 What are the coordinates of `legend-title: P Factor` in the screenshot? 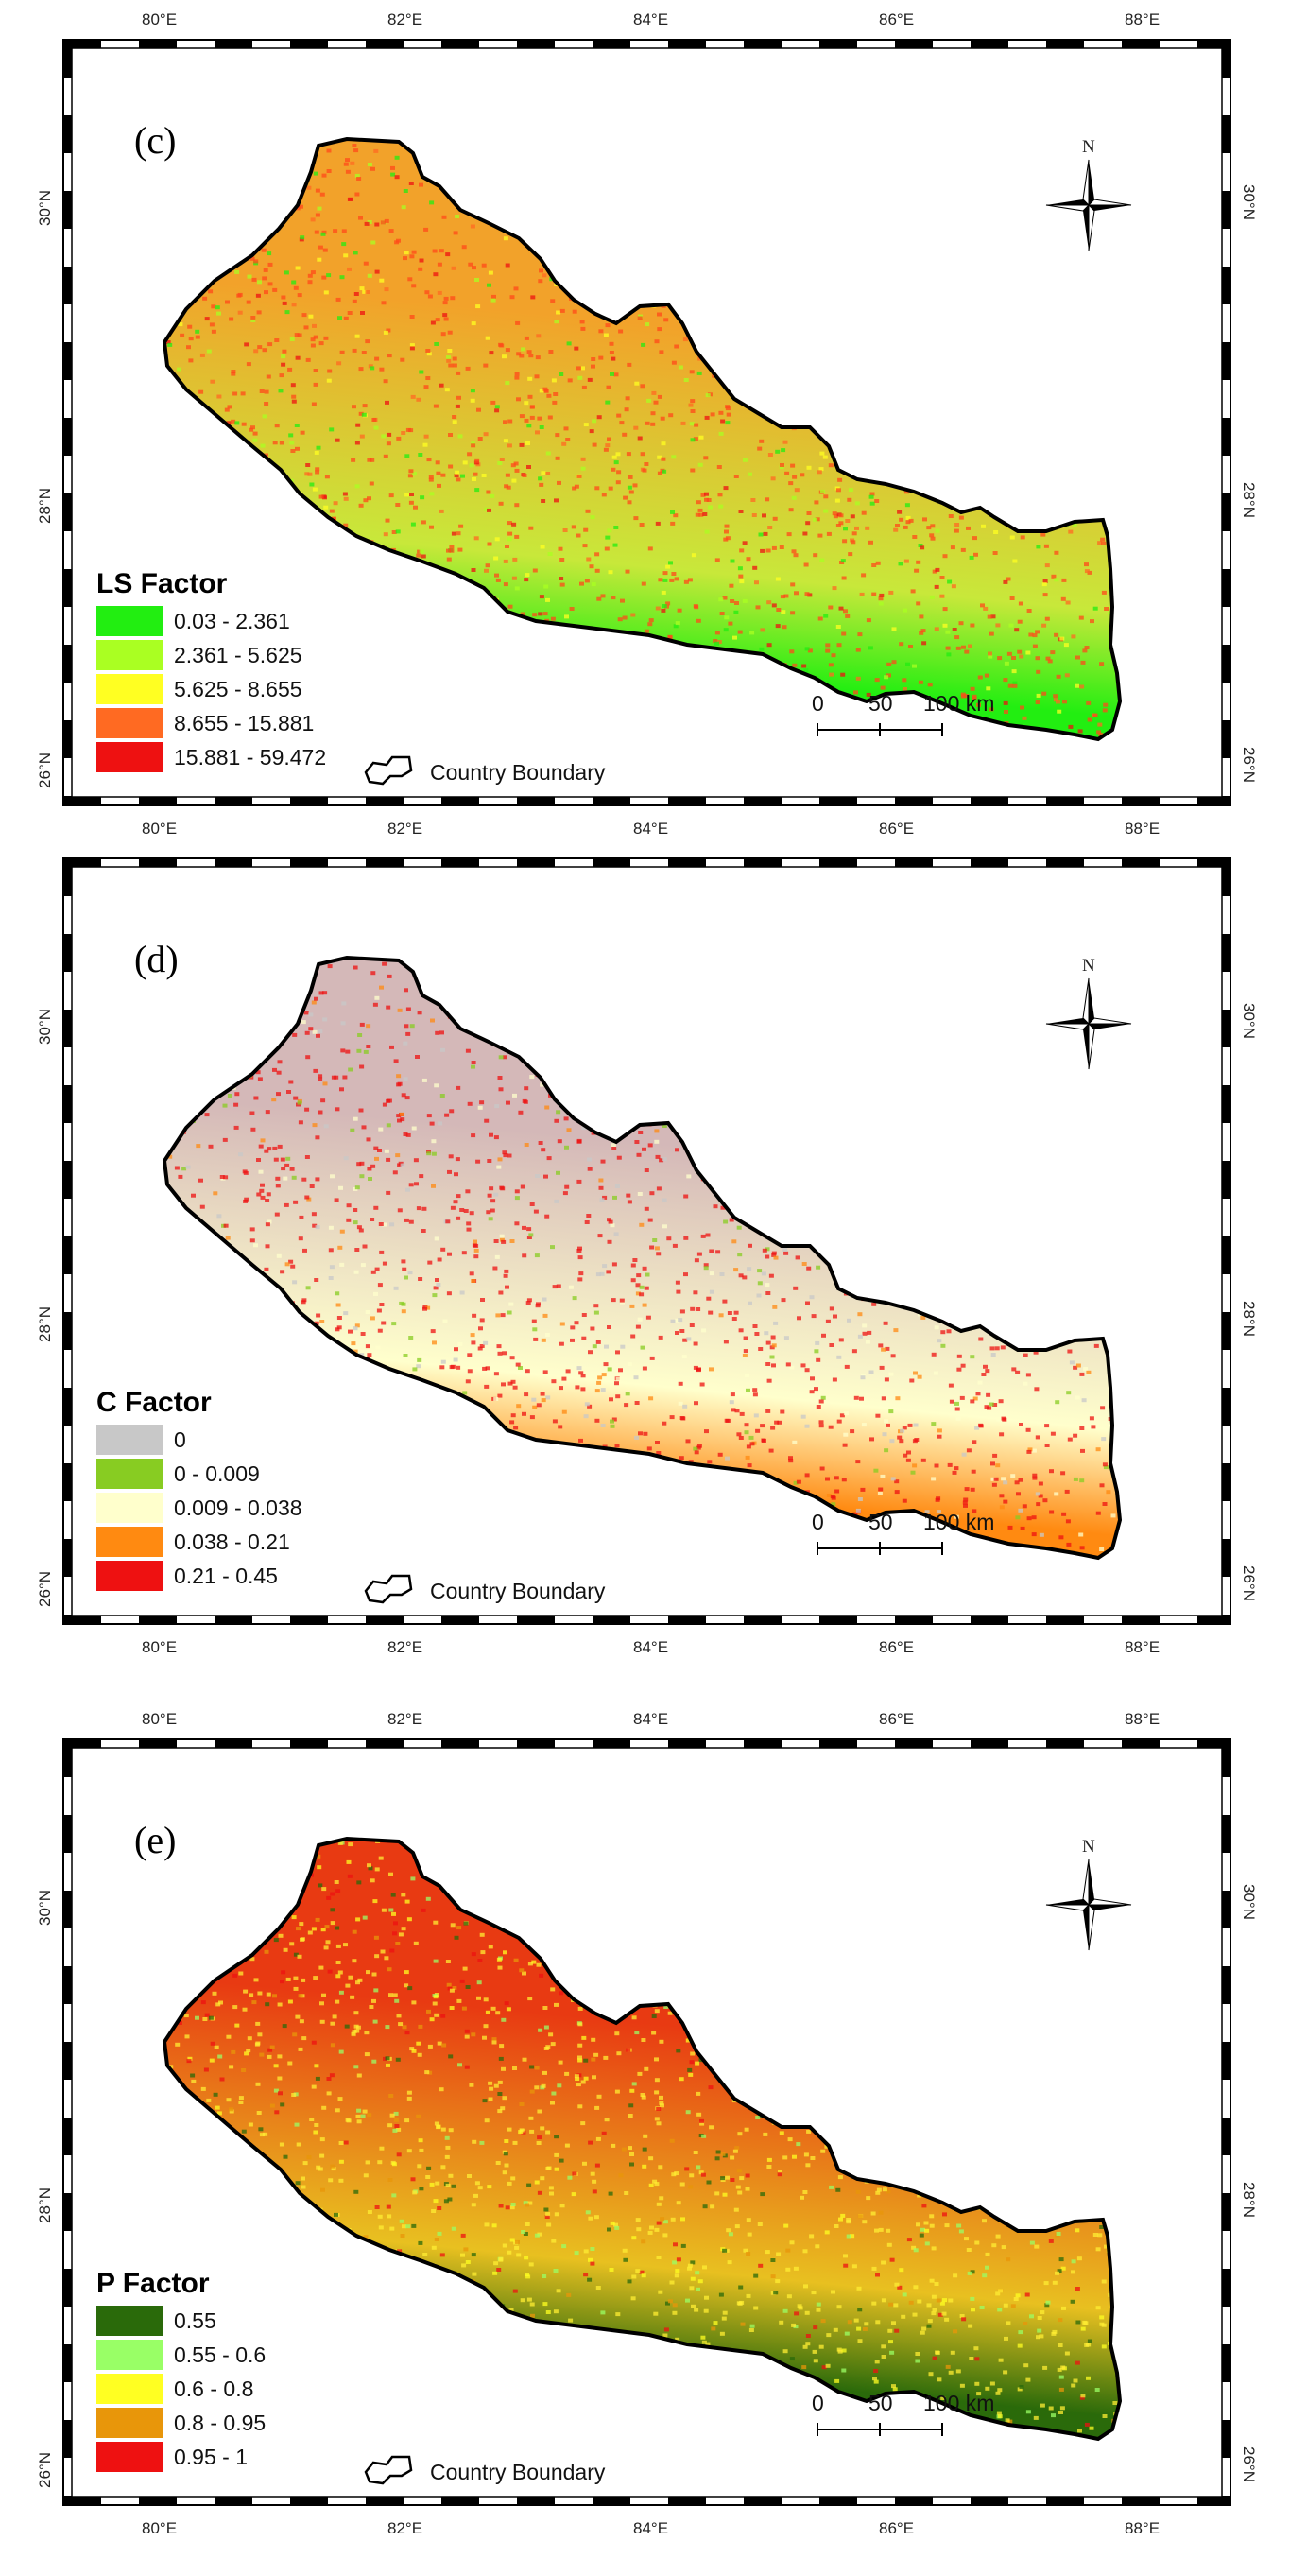 It's located at (153, 2283).